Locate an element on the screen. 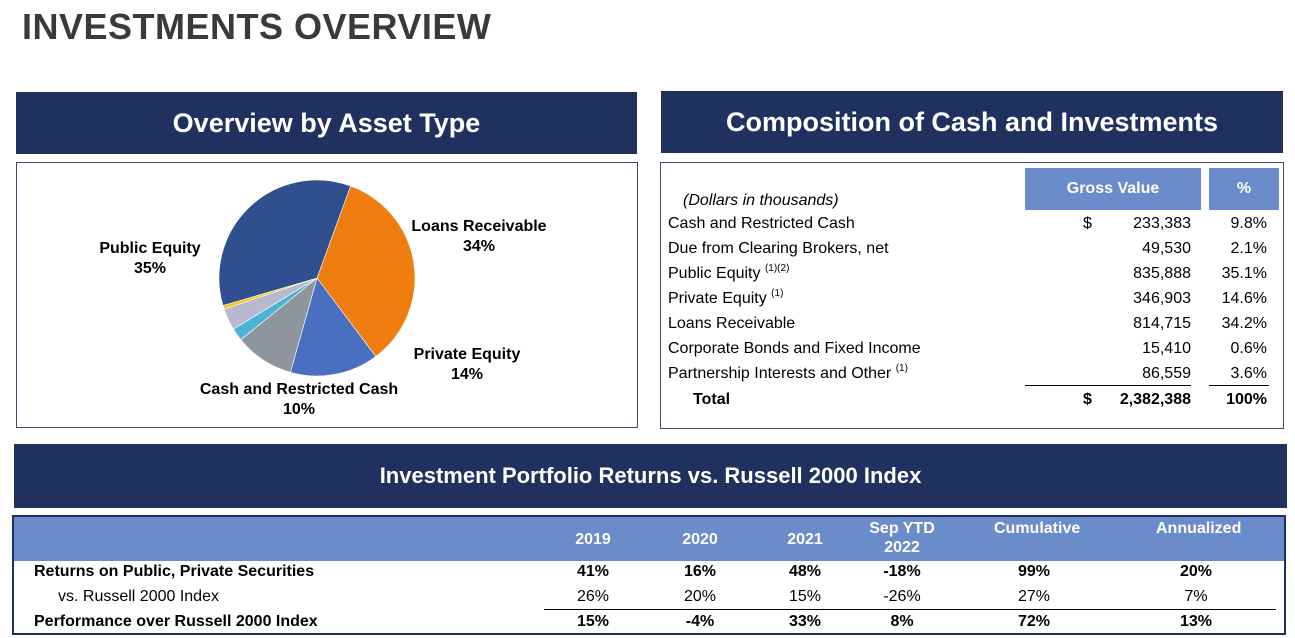 This screenshot has width=1295, height=638. returns-cell: -18% is located at coordinates (902, 571).